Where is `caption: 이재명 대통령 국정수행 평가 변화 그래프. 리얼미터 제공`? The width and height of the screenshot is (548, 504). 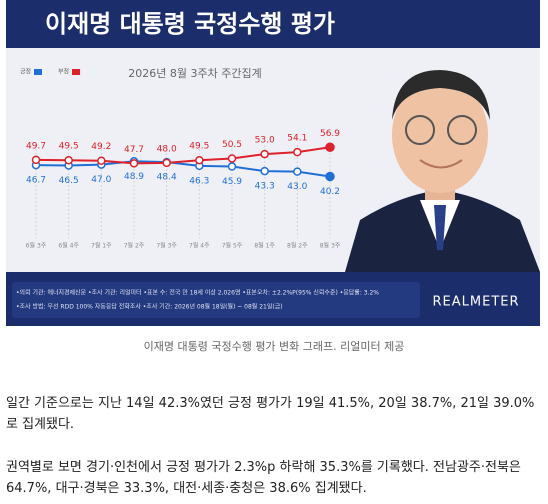
caption: 이재명 대통령 국정수행 평가 변화 그래프. 리얼미터 제공 is located at coordinates (274, 346).